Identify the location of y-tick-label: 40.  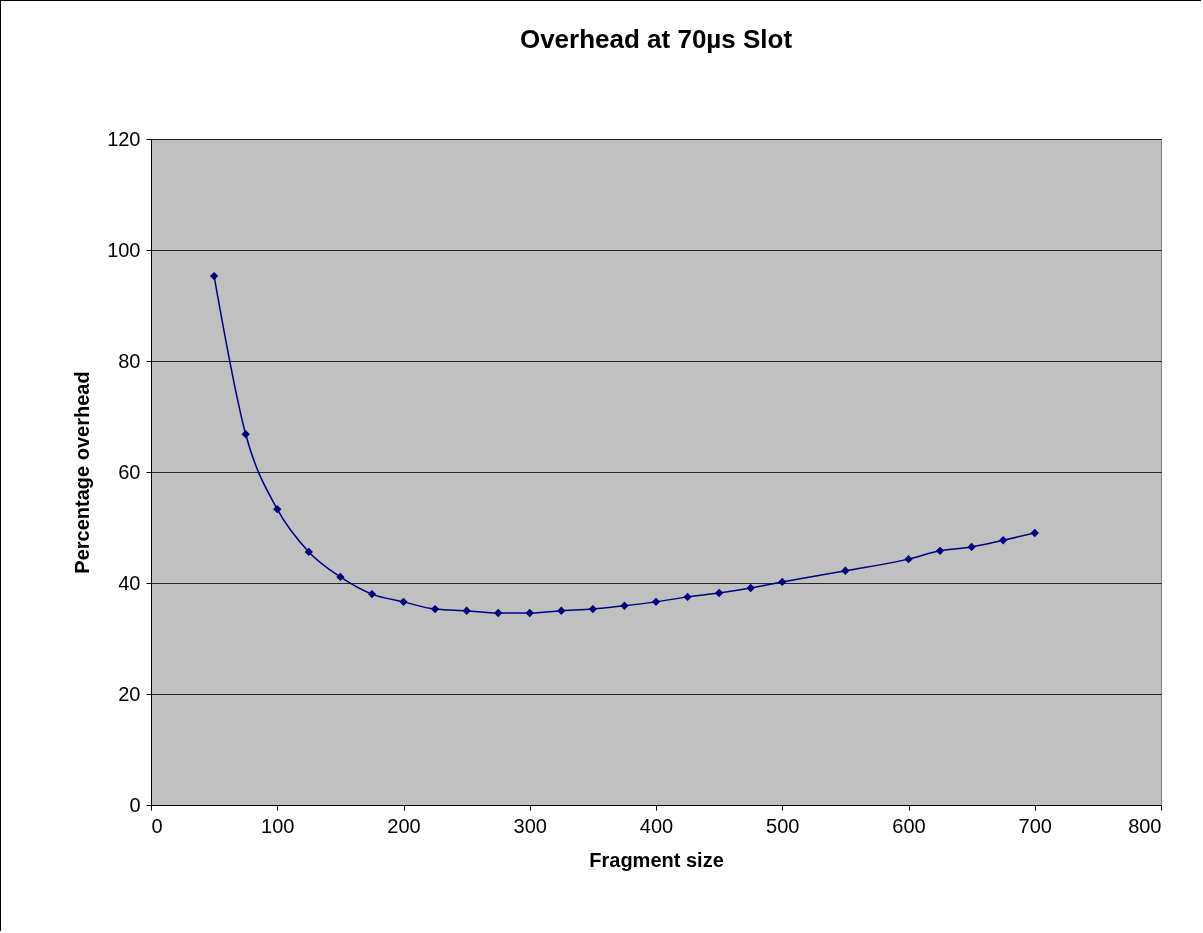
(129, 582).